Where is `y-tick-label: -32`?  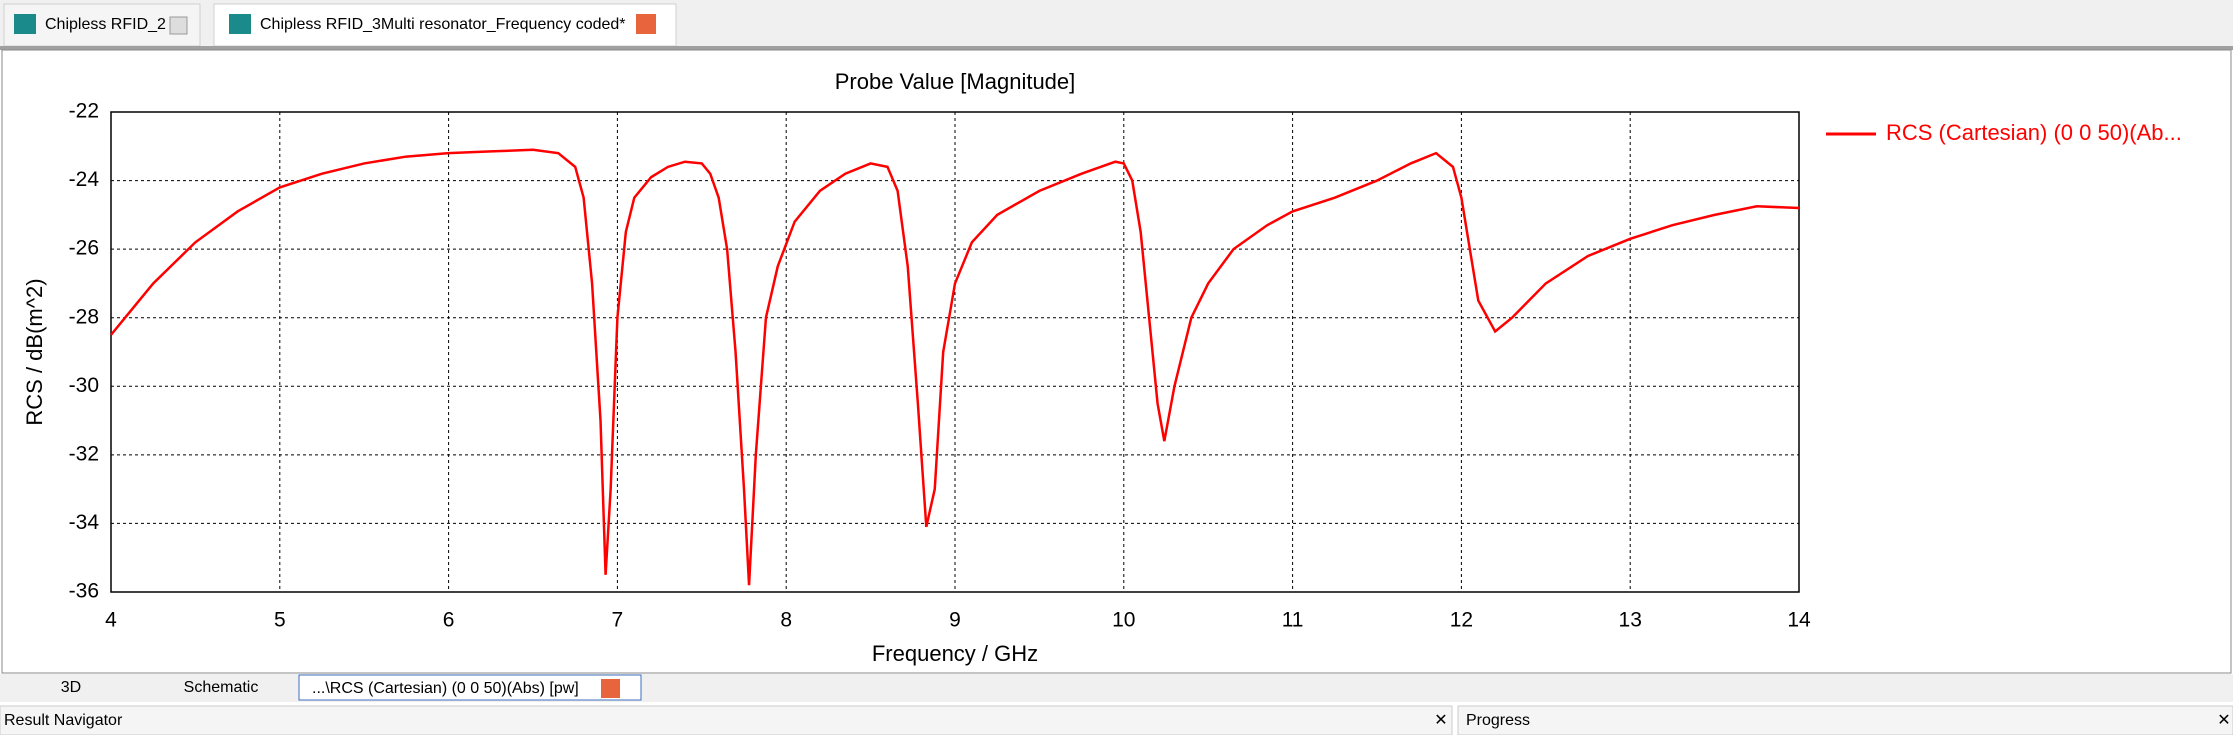
y-tick-label: -32 is located at coordinates (84, 453).